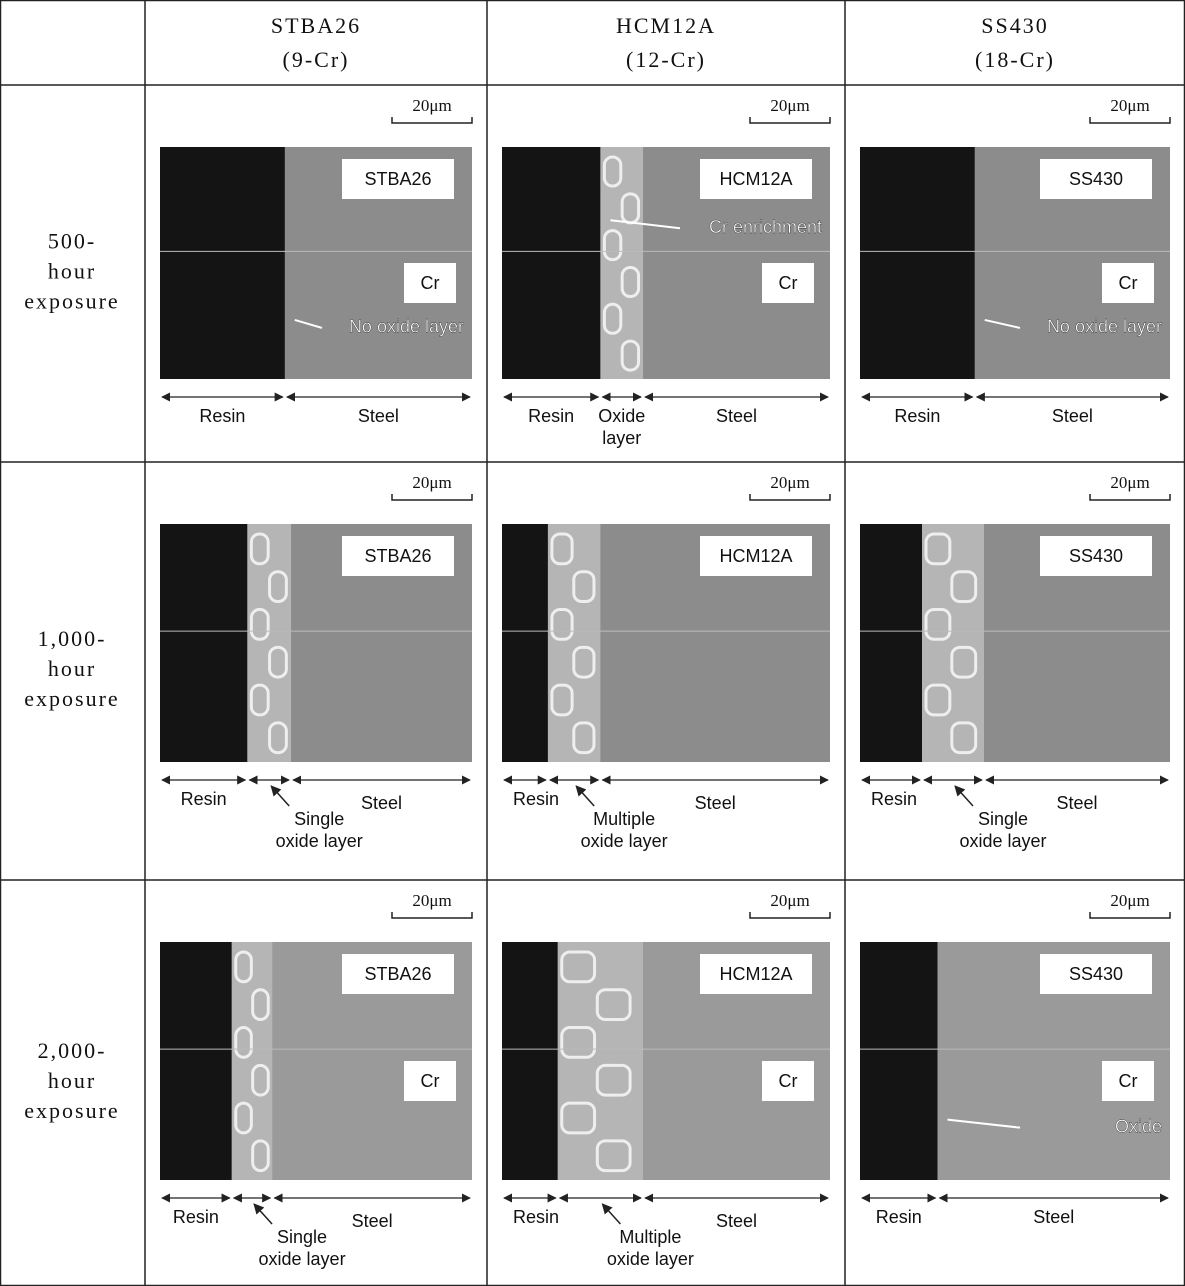  I want to click on oxide-label: Multiple, so click(650, 1237).